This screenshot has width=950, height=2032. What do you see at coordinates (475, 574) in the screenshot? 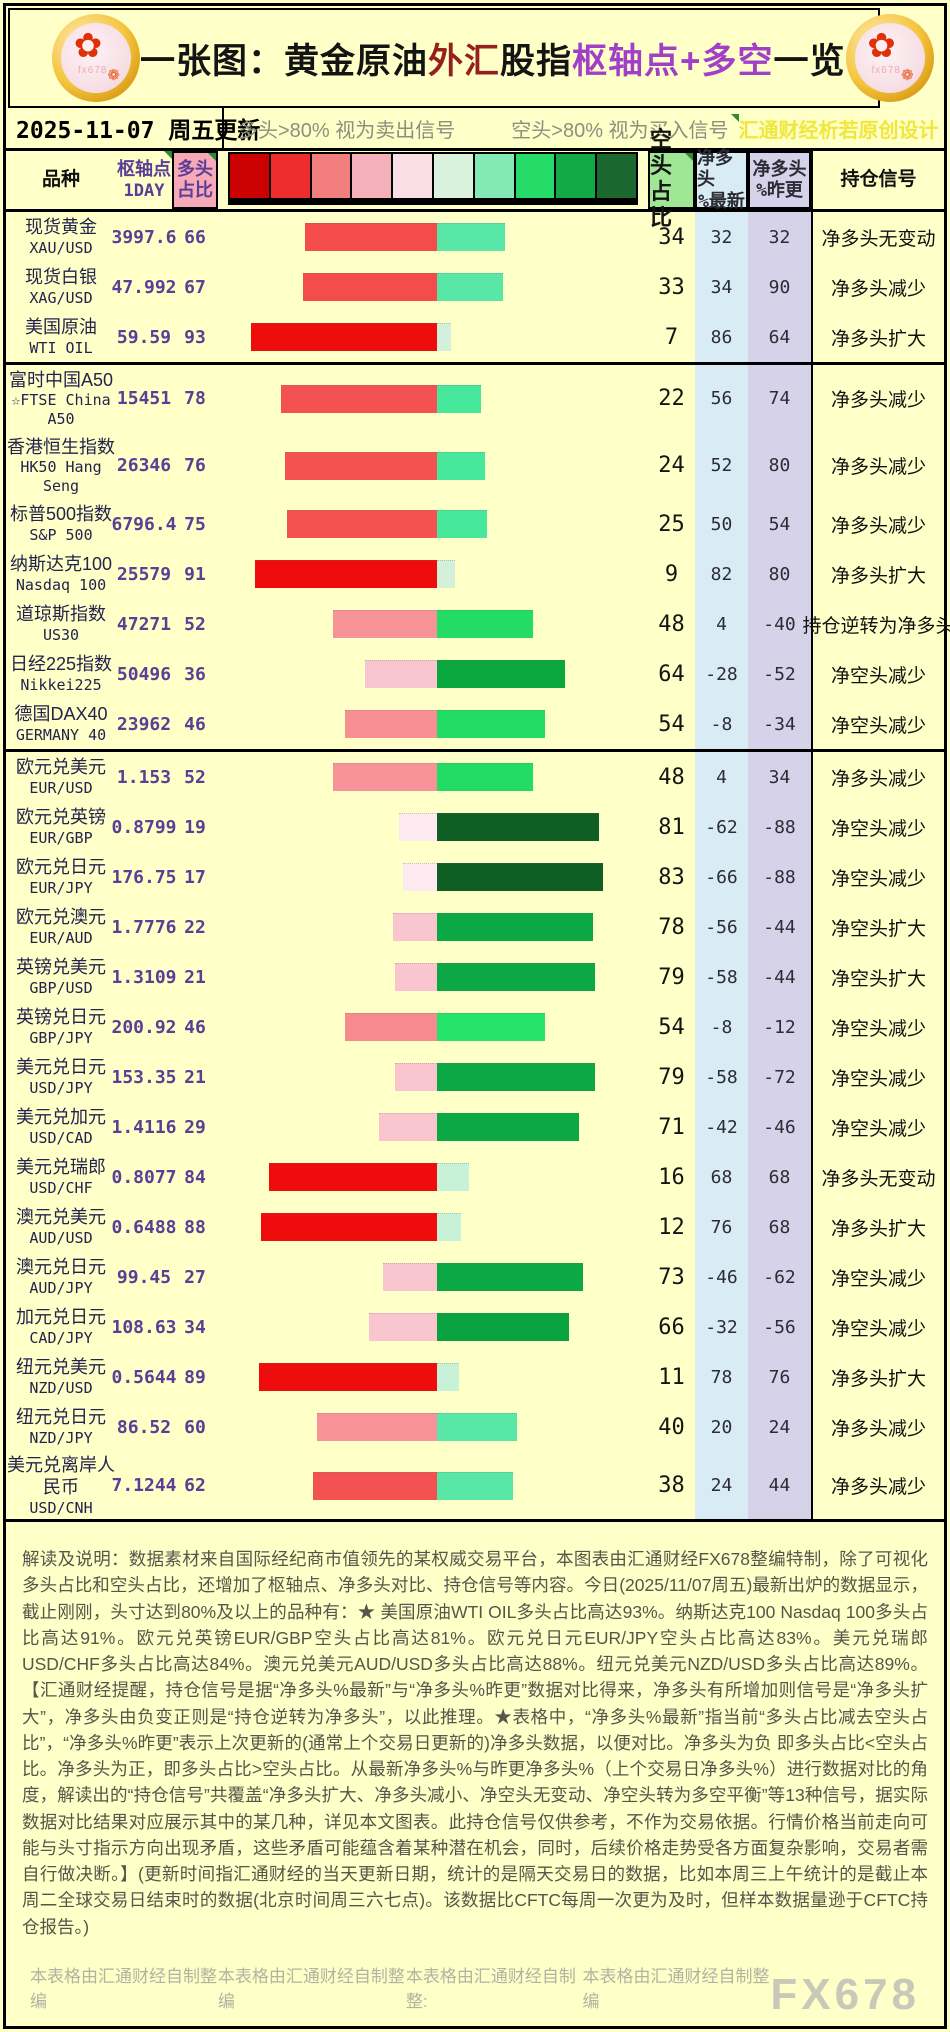
I see `table-row: 纳斯达克100 Nasdaq 100 25579 91 9 82 80 净多头扩大` at bounding box center [475, 574].